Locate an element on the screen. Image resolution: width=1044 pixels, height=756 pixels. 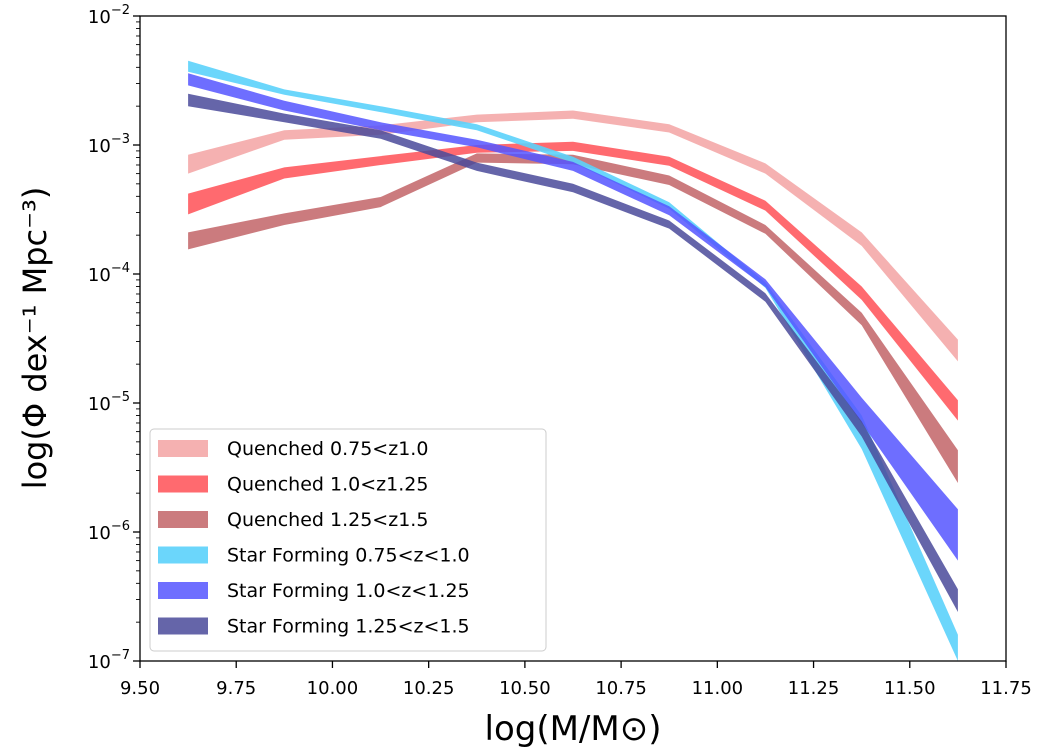
y-tick-label: 10⁻⁶ is located at coordinates (109, 531).